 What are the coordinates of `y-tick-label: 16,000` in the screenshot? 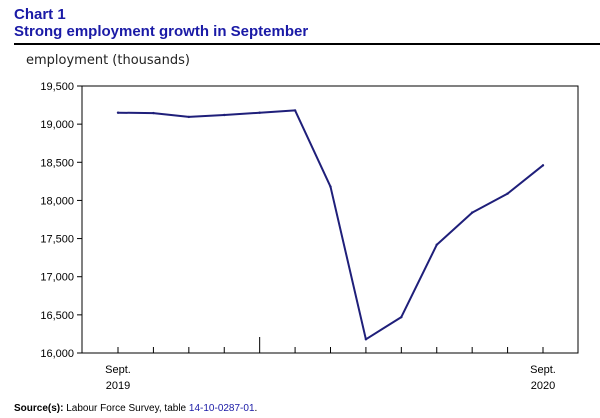 It's located at (57, 354).